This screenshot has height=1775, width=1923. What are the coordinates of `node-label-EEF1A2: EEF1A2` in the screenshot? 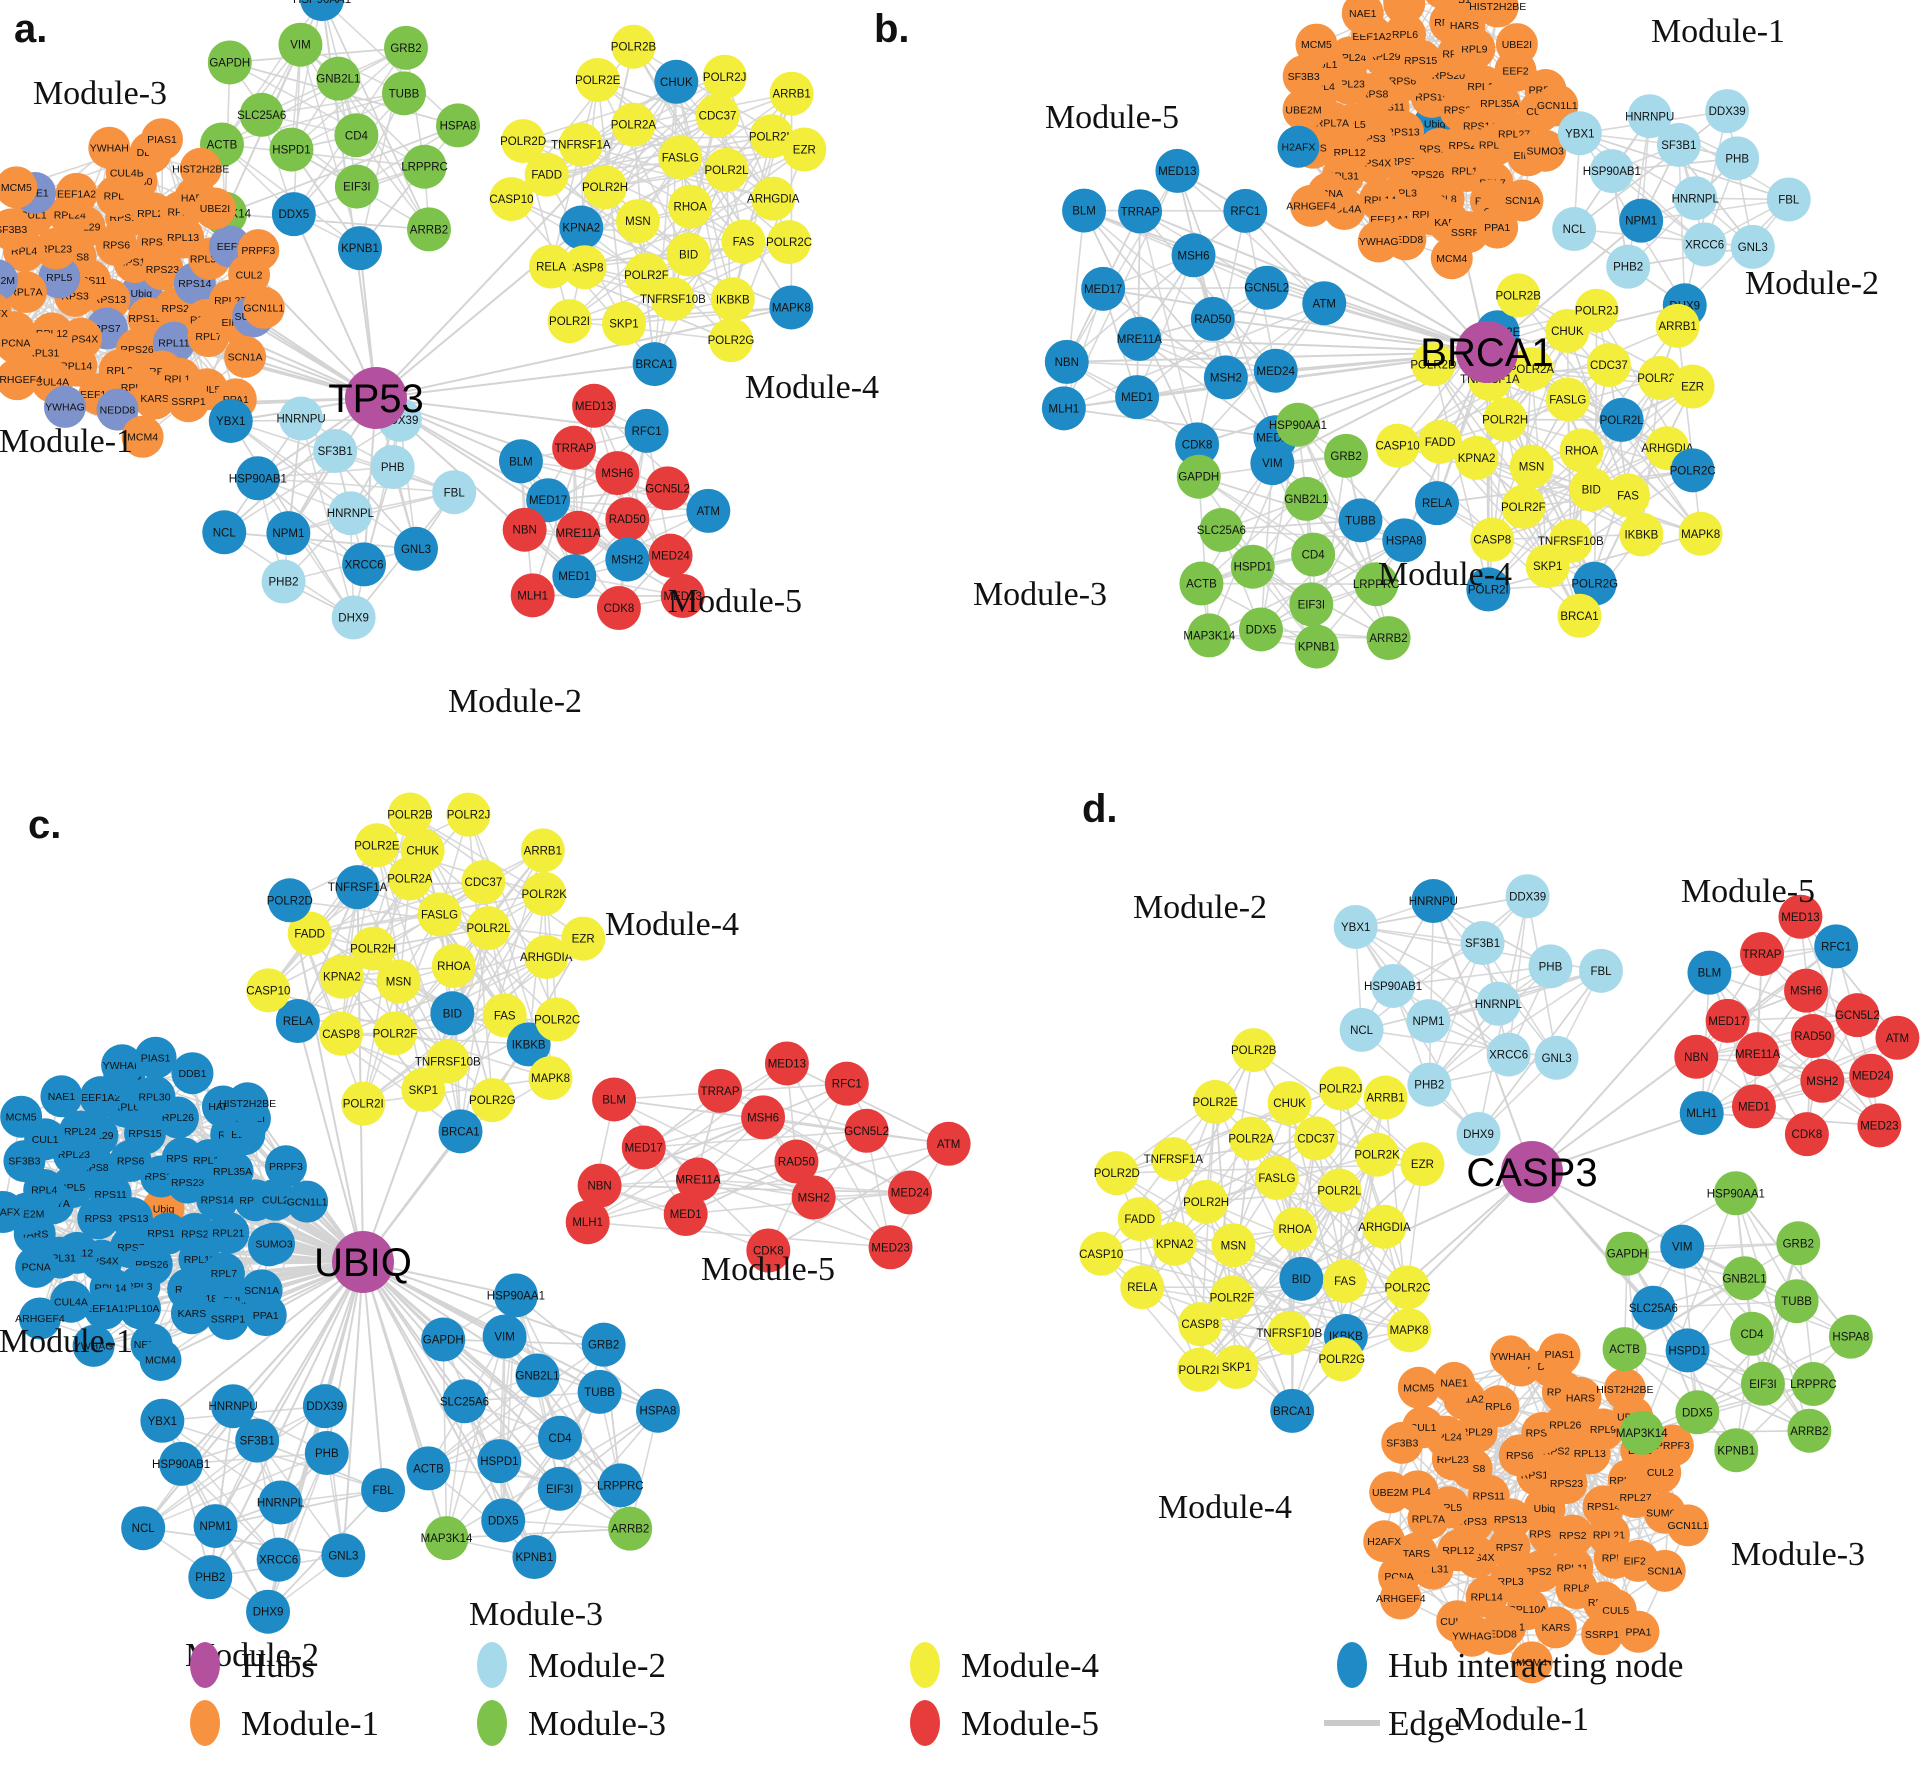 It's located at (76, 194).